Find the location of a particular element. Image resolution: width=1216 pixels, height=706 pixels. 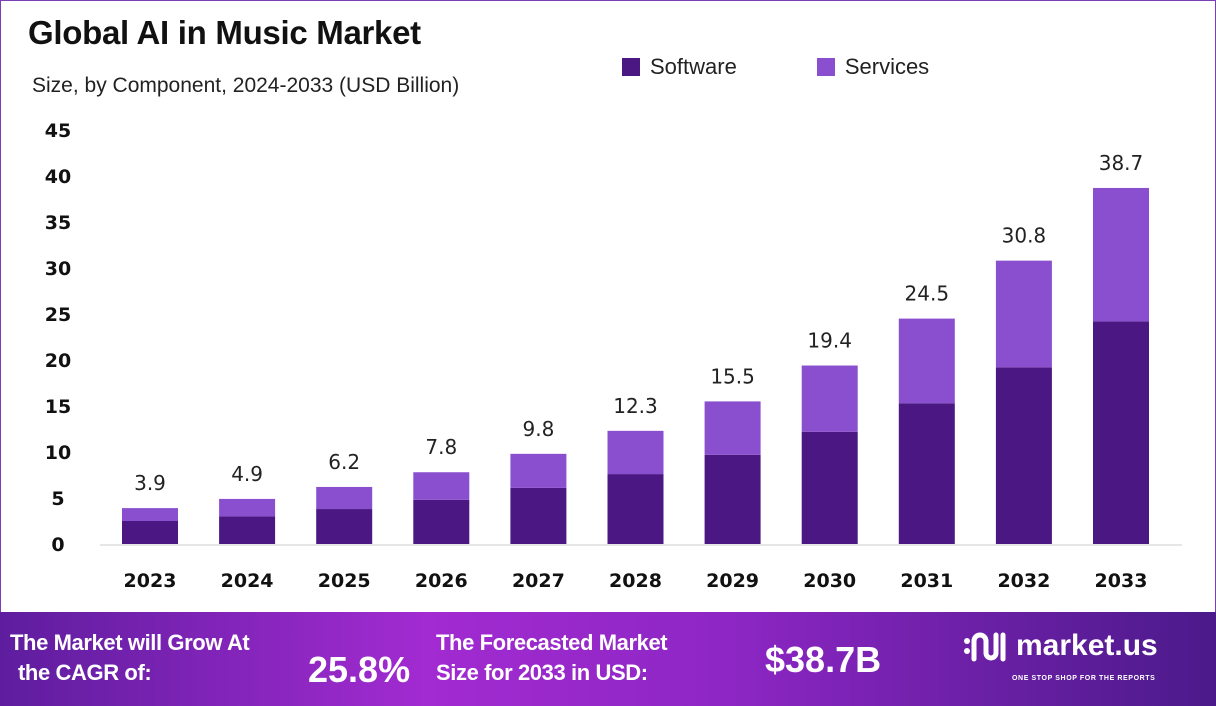

y-tick-label: 25 is located at coordinates (58, 315).